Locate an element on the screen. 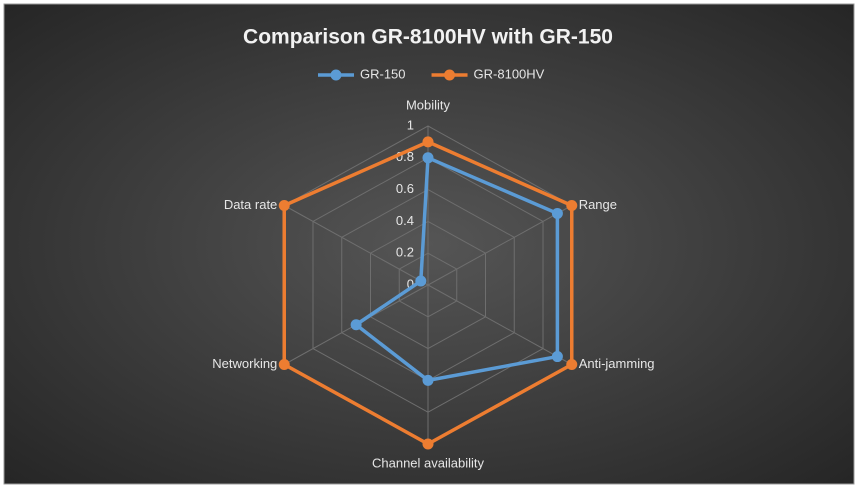 The image size is (858, 488). category-label: Mobility is located at coordinates (428, 104).